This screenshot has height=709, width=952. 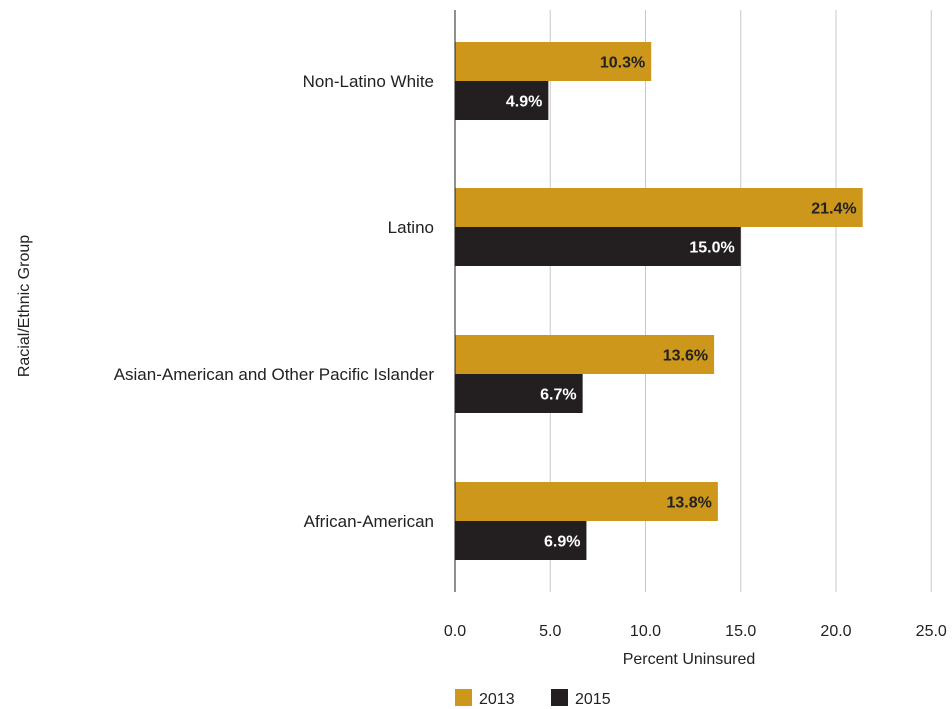 I want to click on legend-label: 2015, so click(x=593, y=699).